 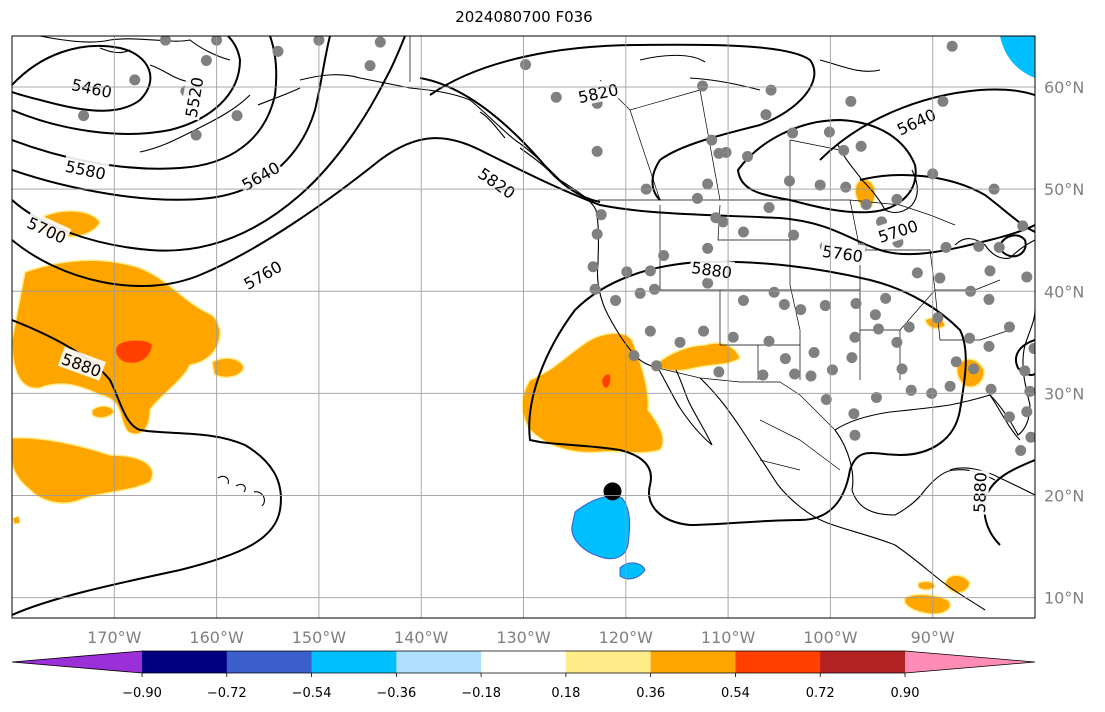 I want to click on contour-5640-east, so click(x=927, y=124).